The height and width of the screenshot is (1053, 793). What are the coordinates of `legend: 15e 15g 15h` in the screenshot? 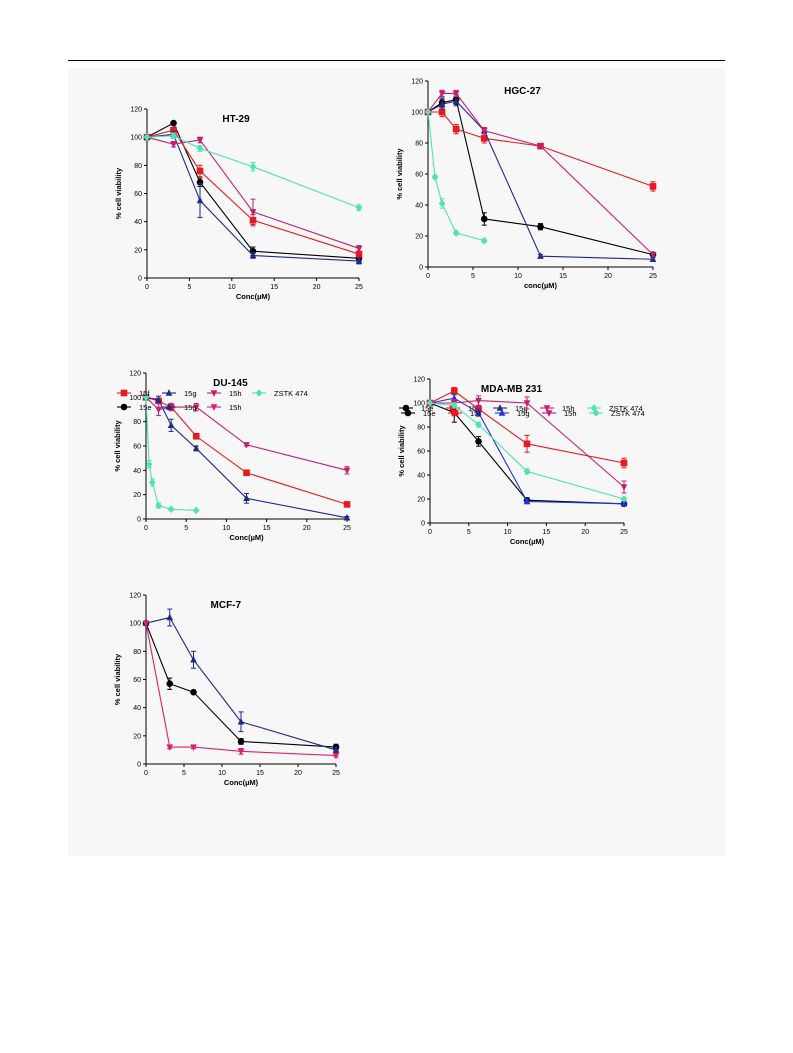 It's located at (179, 407).